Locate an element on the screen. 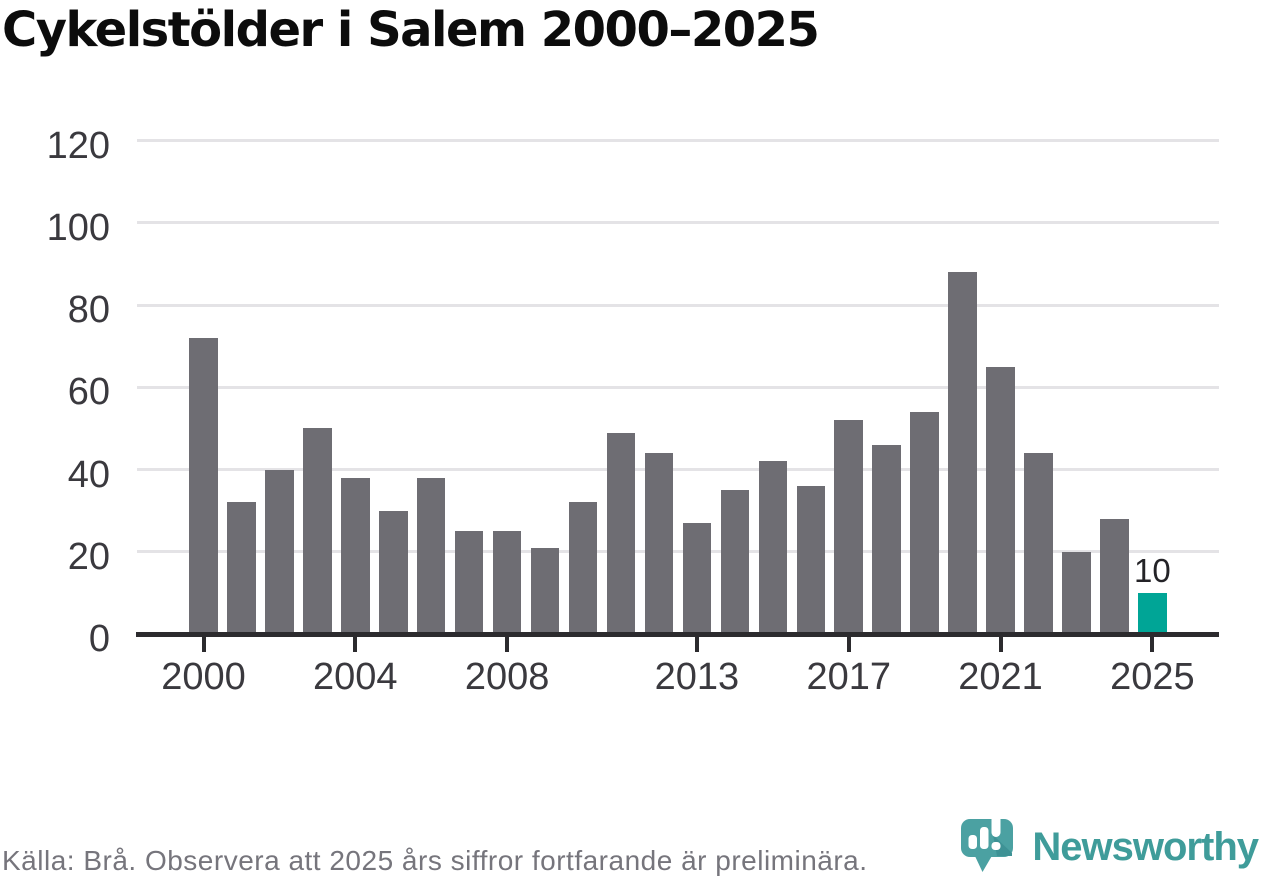 Image resolution: width=1262 pixels, height=879 pixels. bar-2004 is located at coordinates (355, 556).